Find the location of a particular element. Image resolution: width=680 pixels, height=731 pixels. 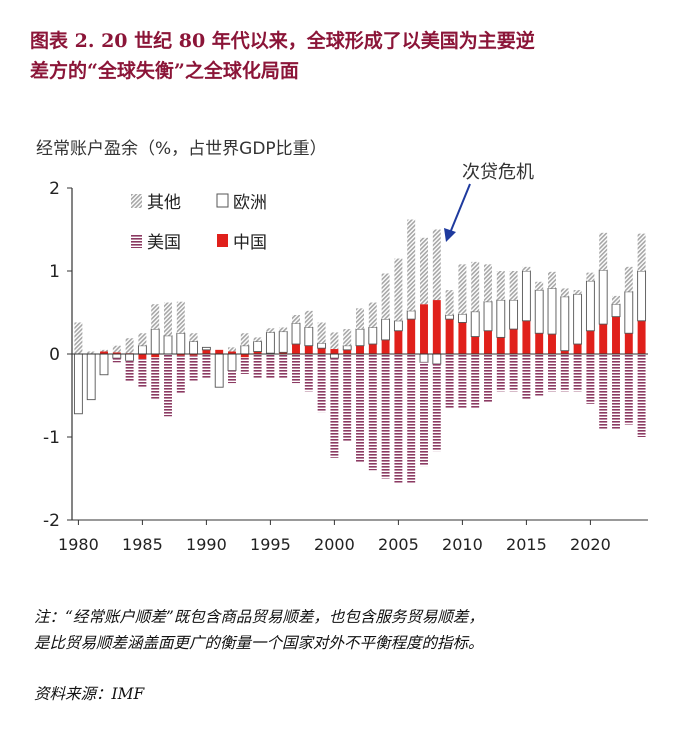

figure-title-line2: 差方的“全球失衡”之全球化局面 is located at coordinates (164, 71).